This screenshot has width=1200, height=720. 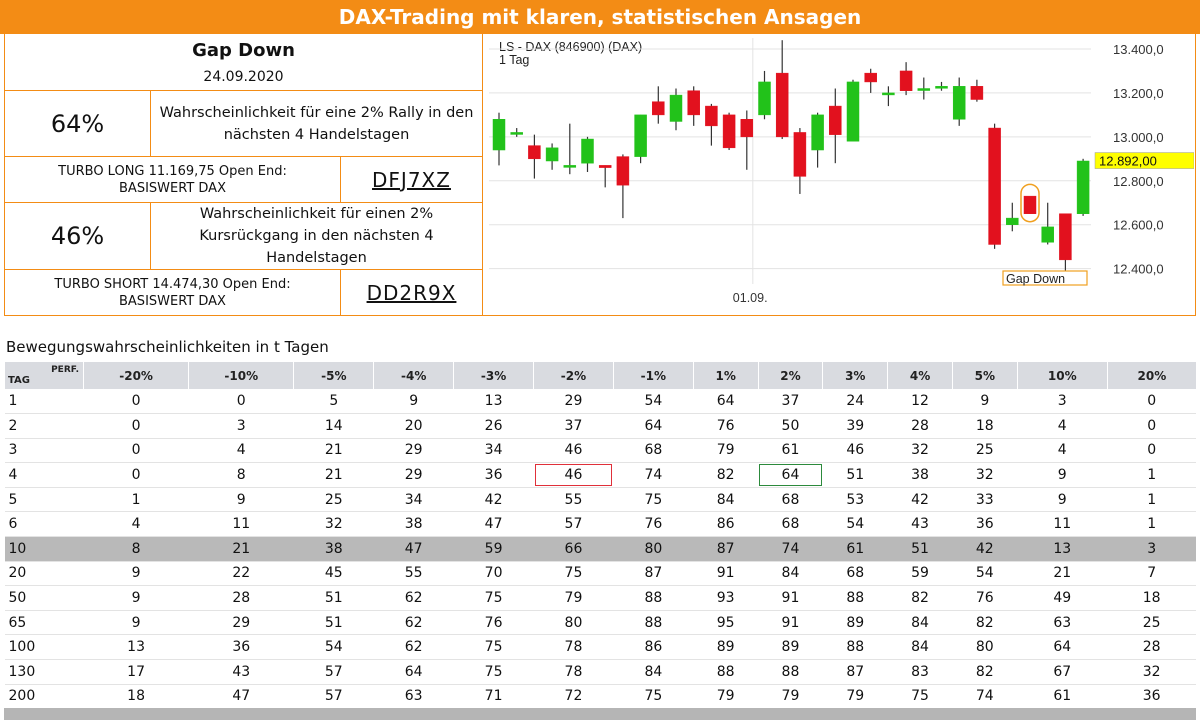 I want to click on table-row: 3 0 4 21 29 34 46 68 79 61 46 32 25 4 0, so click(x=600, y=451).